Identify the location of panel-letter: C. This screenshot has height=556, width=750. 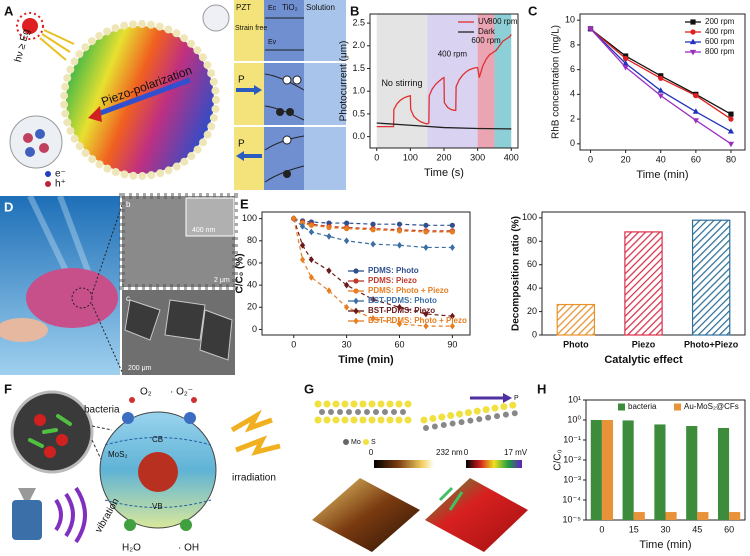
(533, 10).